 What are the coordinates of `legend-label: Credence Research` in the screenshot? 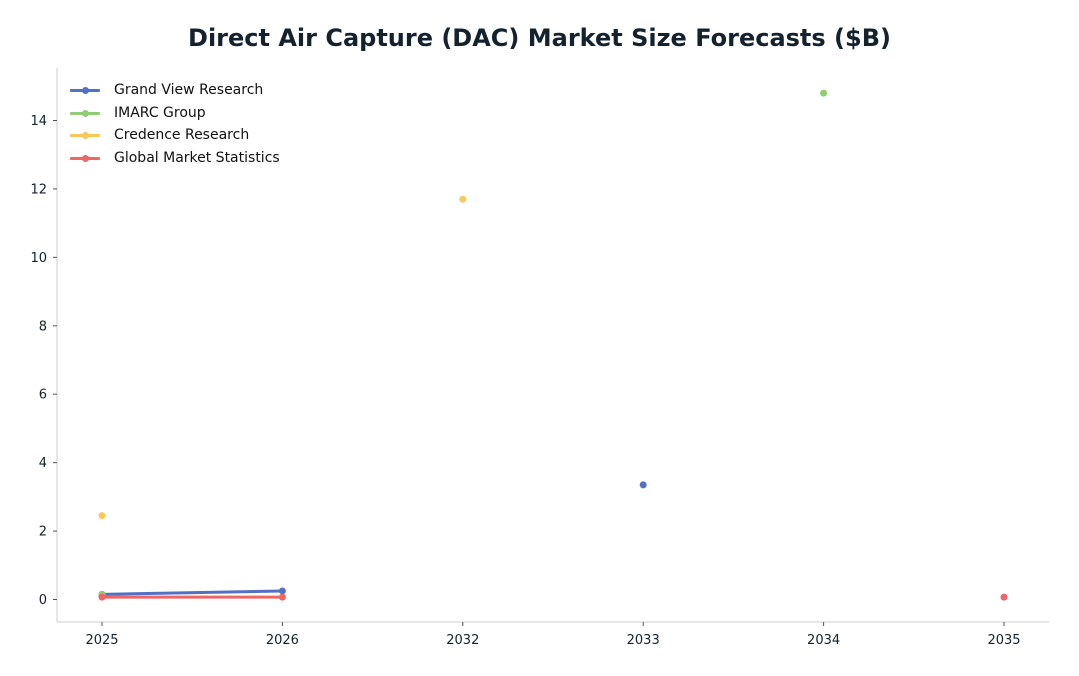 It's located at (182, 135).